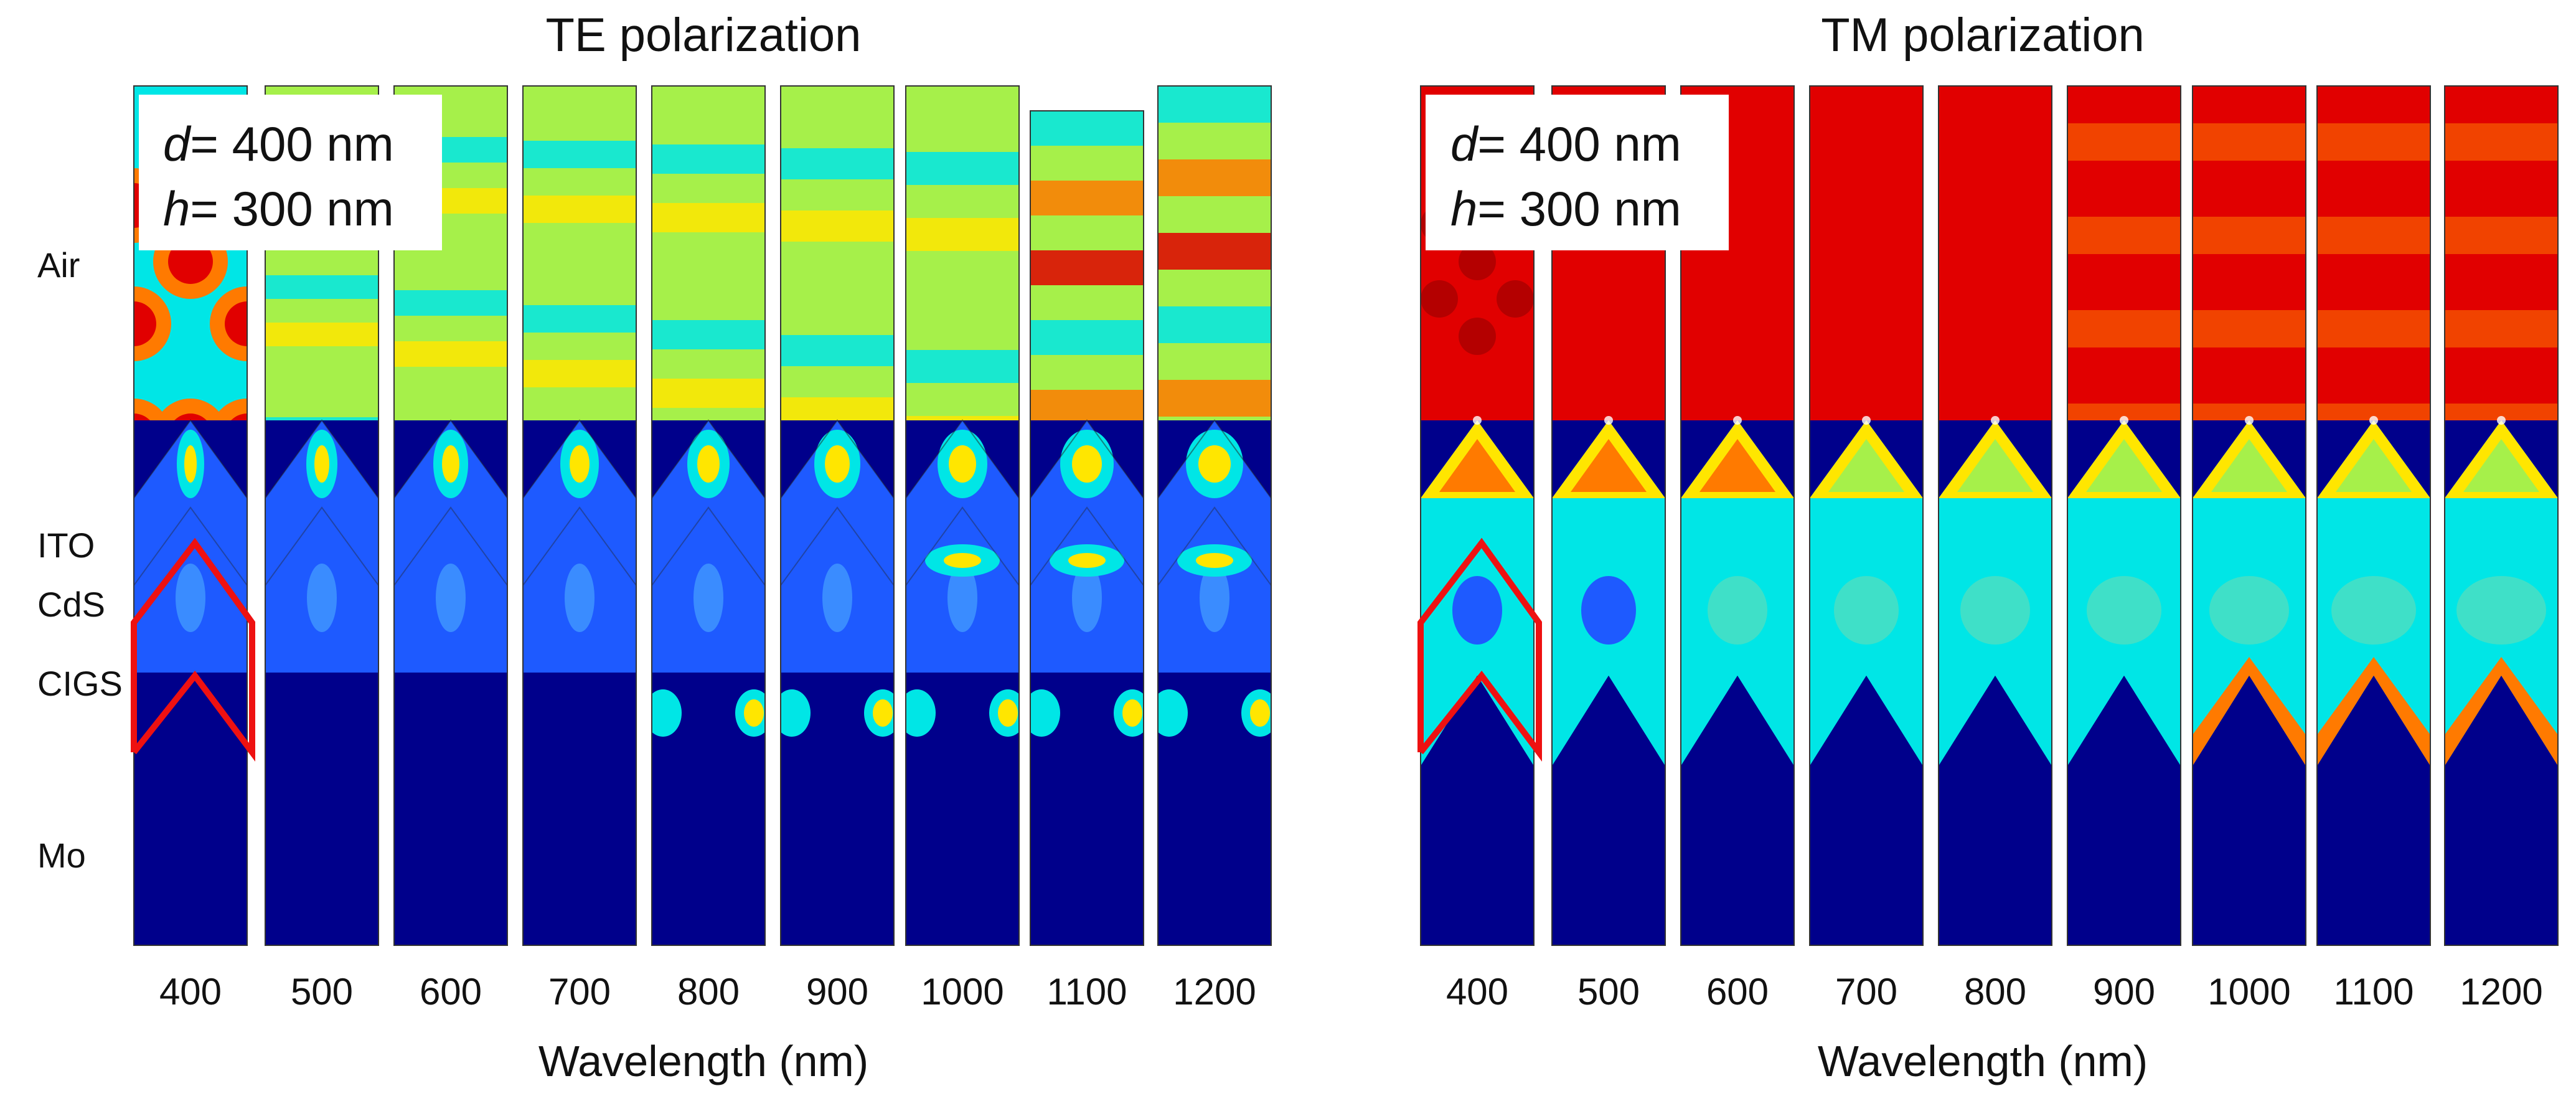  Describe the element at coordinates (1866, 992) in the screenshot. I see `tm-tick-label: 700` at that location.